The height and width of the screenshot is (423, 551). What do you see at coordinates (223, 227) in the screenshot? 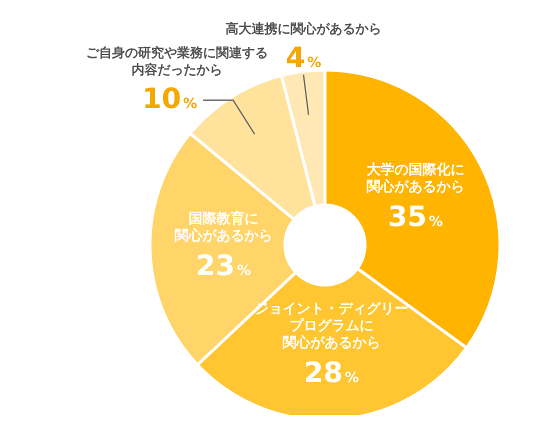
I see `slice-label: 国際教育に関心があるから` at bounding box center [223, 227].